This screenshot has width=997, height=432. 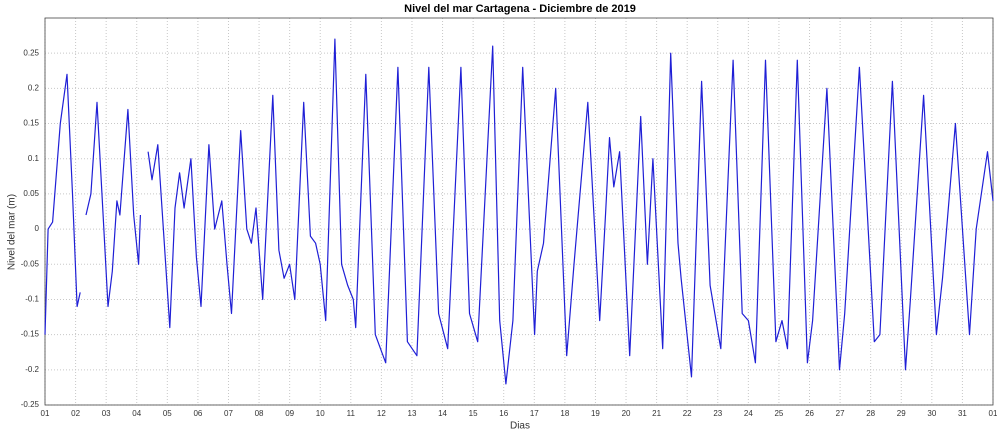 What do you see at coordinates (595, 413) in the screenshot?
I see `x-tick-label: 19` at bounding box center [595, 413].